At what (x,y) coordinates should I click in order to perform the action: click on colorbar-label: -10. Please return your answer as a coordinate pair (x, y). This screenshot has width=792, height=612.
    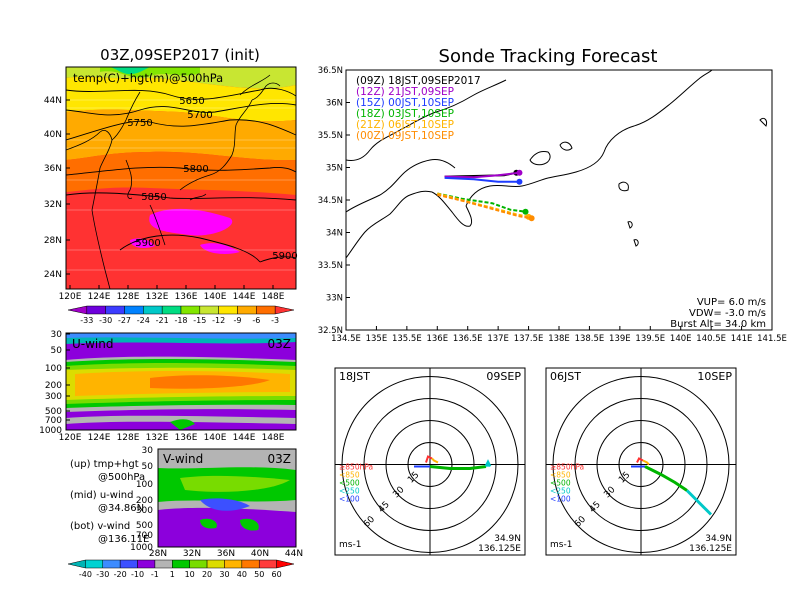
    Looking at the image, I should click on (137, 574).